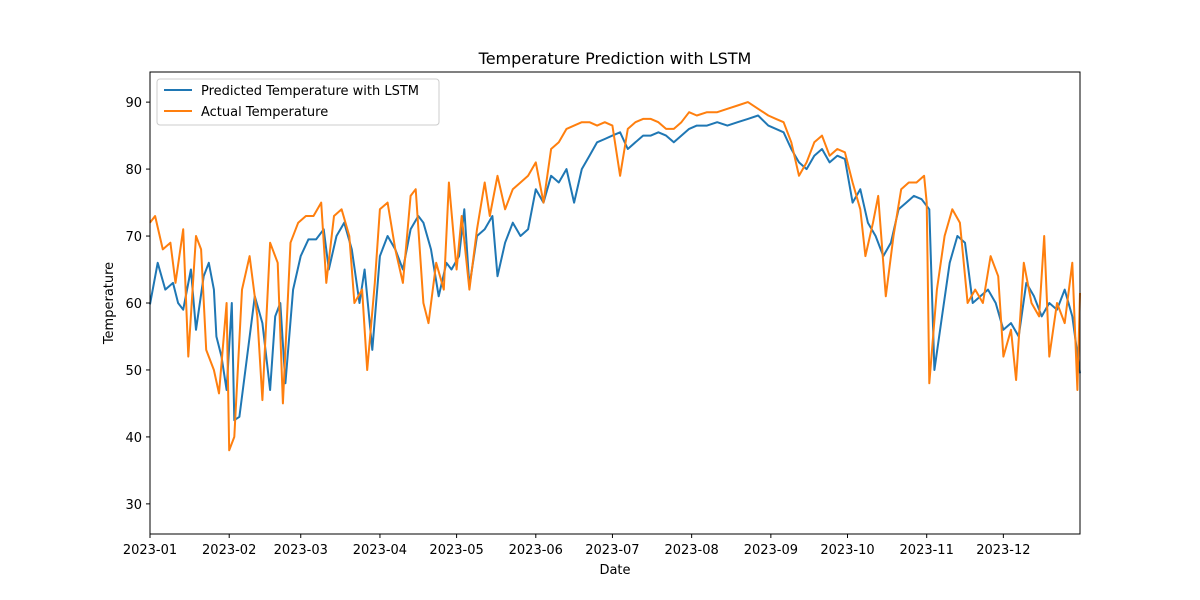  I want to click on x-tick-label: 2023-06, so click(536, 550).